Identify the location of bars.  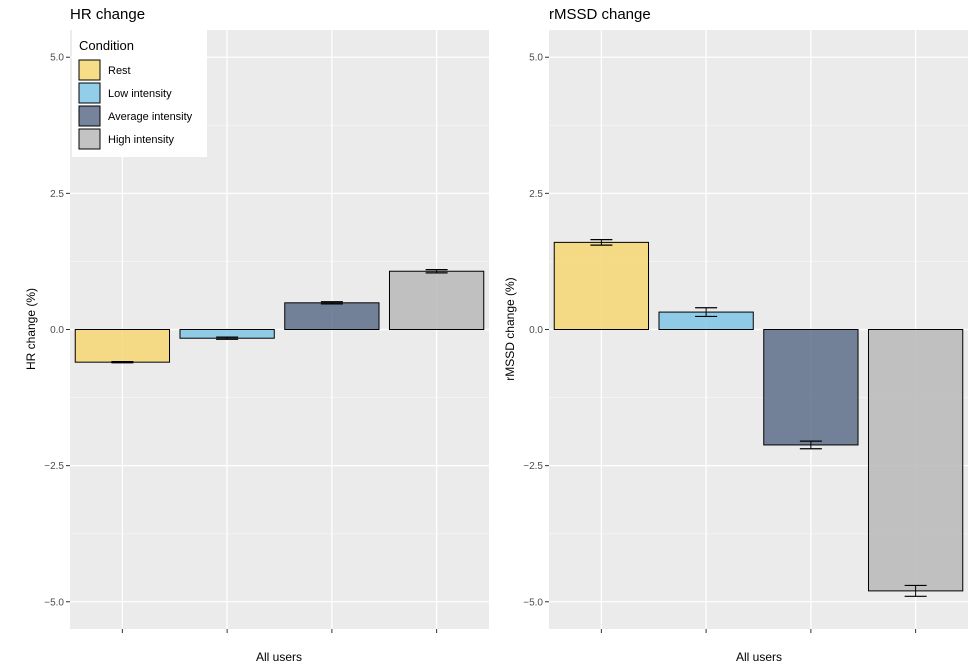
(279, 316).